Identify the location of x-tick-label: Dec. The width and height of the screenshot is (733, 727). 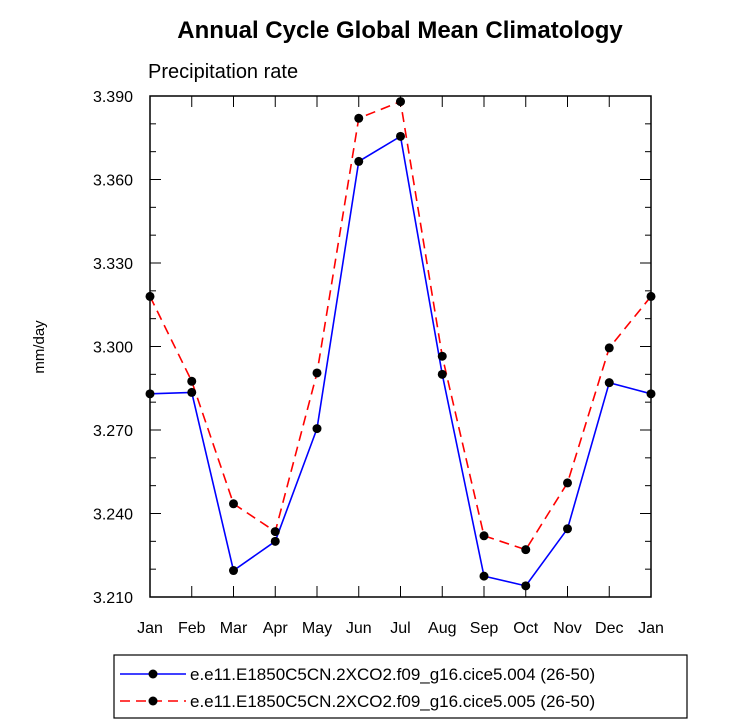
(609, 628).